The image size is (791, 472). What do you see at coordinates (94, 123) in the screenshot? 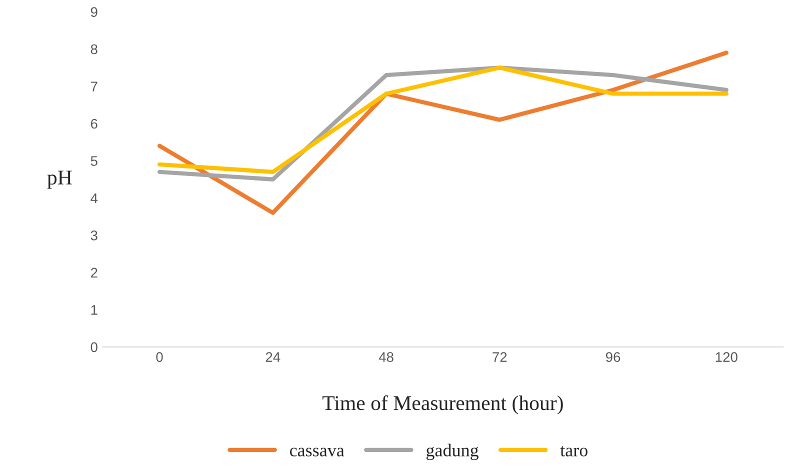
I see `y-tick-label: 6` at bounding box center [94, 123].